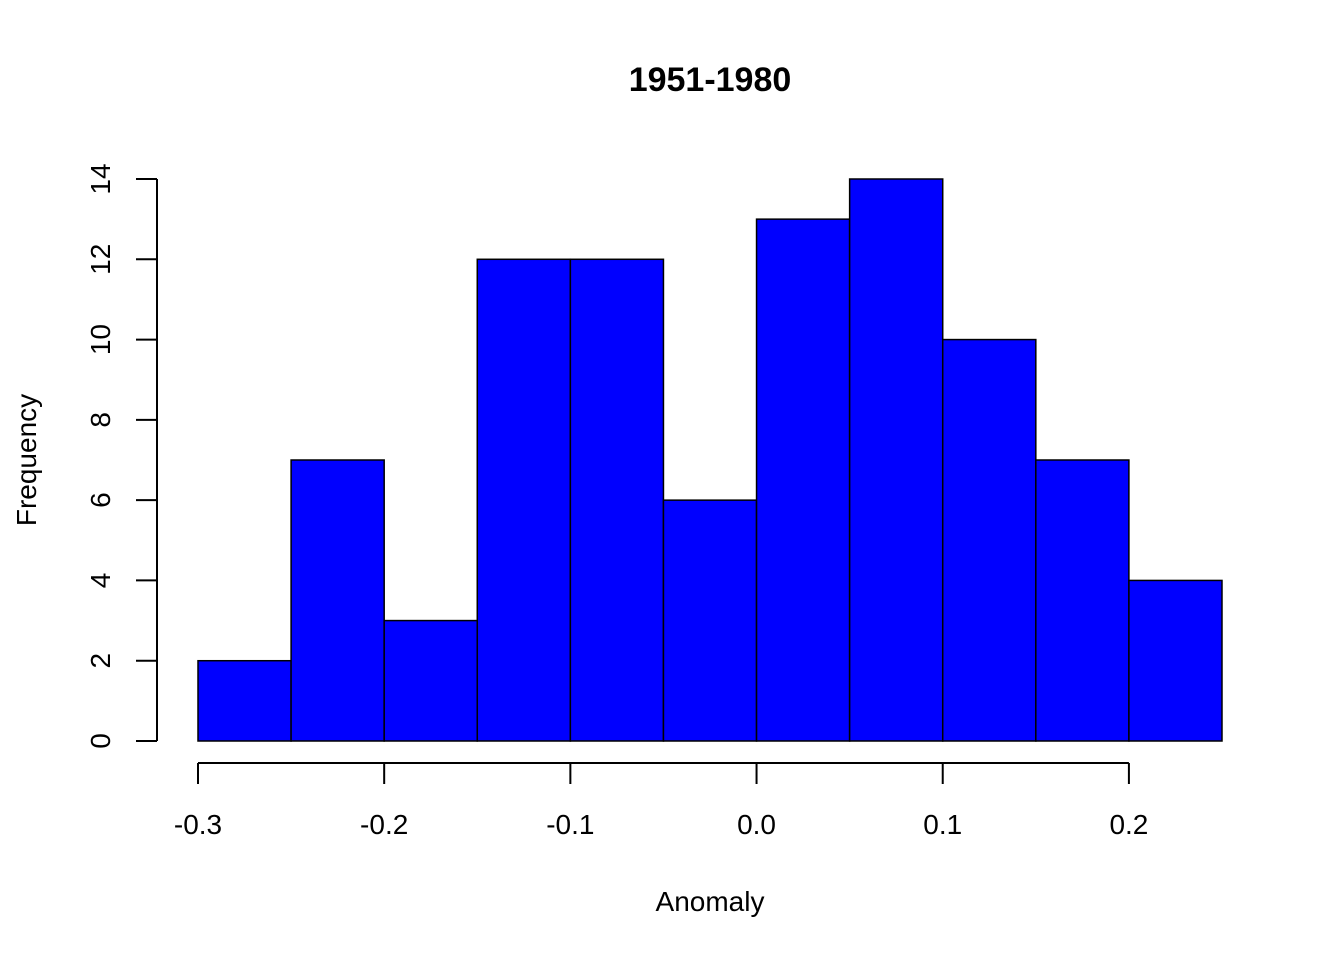 The height and width of the screenshot is (960, 1344). Describe the element at coordinates (100, 178) in the screenshot. I see `y-tick-label-7: 14` at that location.